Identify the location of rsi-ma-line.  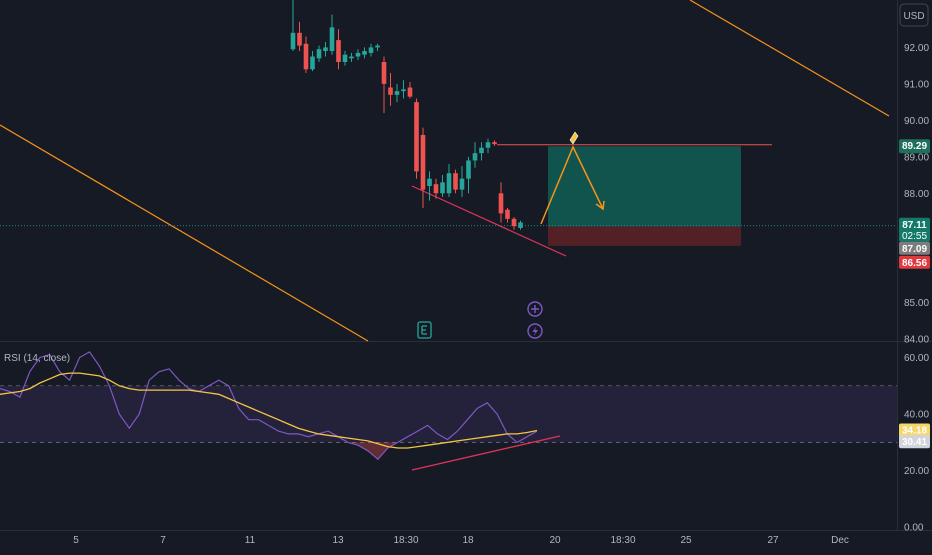
(269, 410).